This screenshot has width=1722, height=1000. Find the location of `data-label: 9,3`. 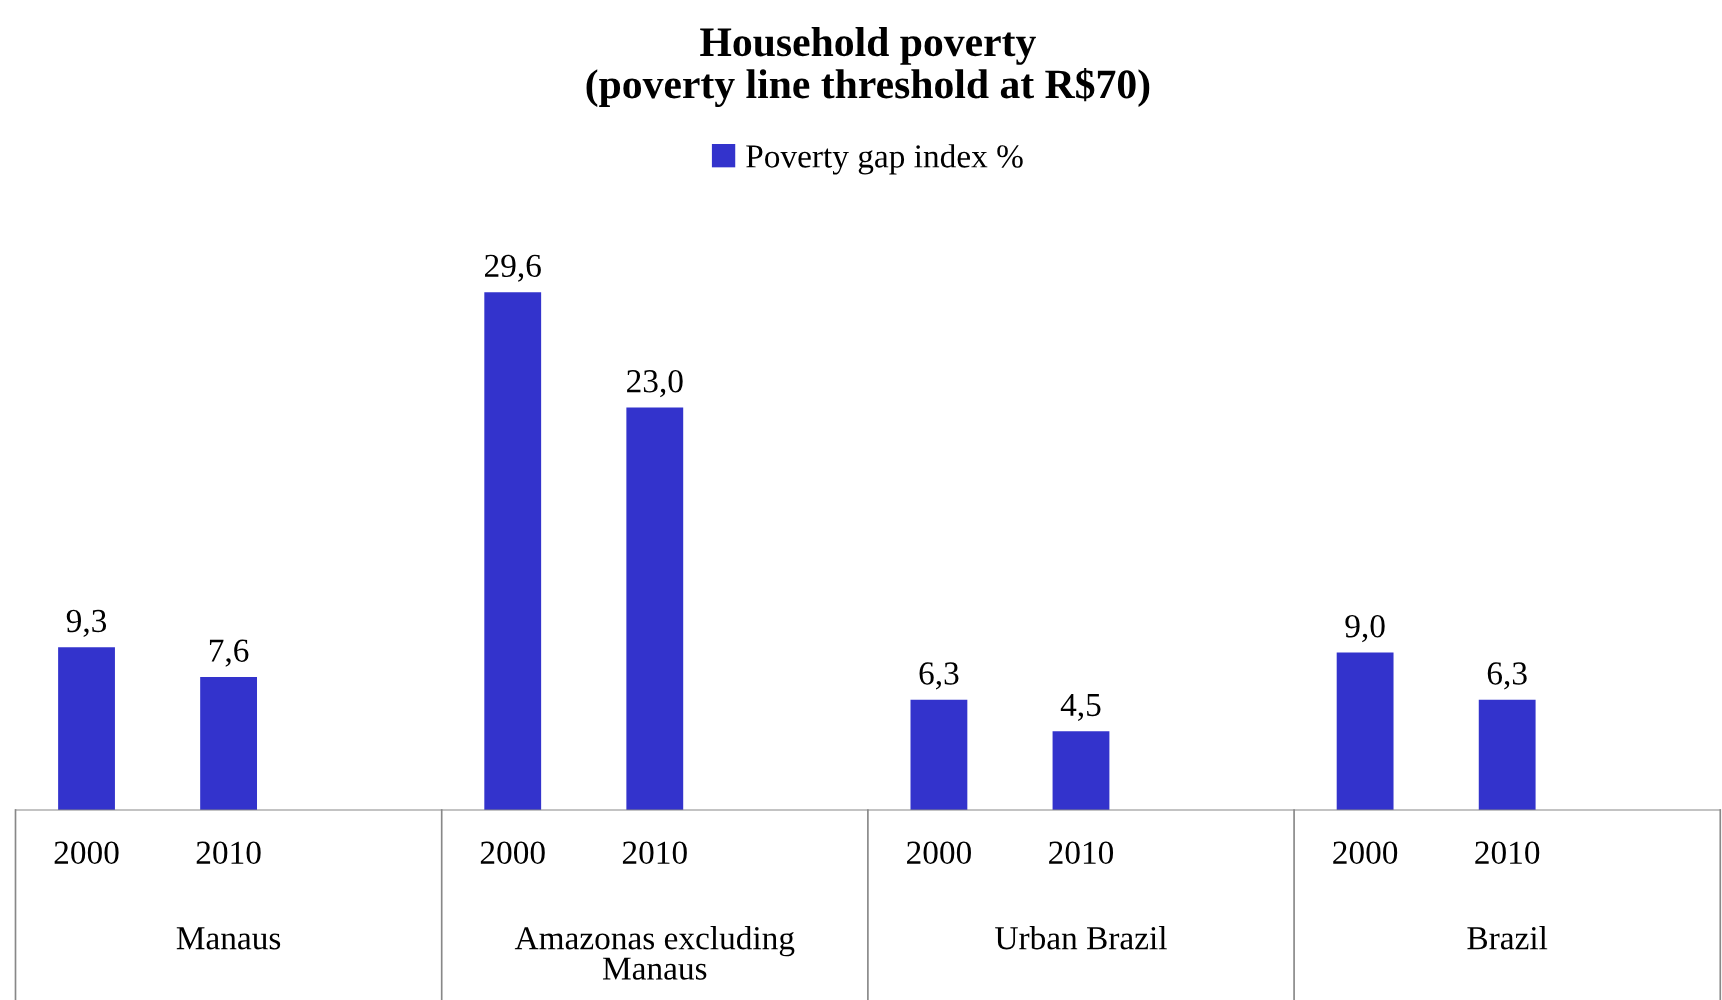

data-label: 9,3 is located at coordinates (86, 623).